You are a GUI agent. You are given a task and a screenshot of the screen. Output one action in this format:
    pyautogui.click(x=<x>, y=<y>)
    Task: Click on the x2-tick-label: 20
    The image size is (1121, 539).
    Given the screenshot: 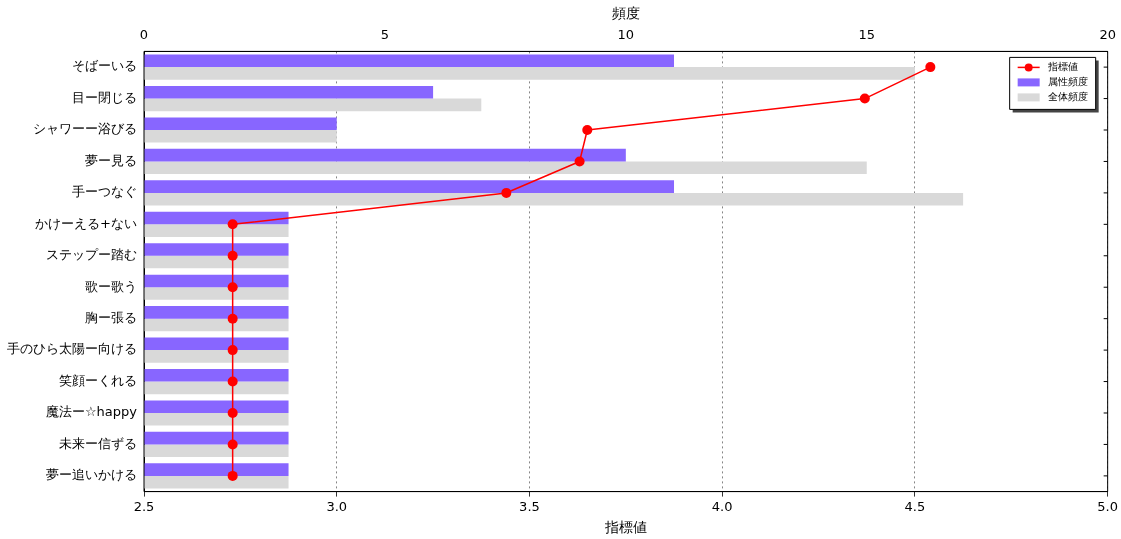 What is the action you would take?
    pyautogui.click(x=1107, y=34)
    